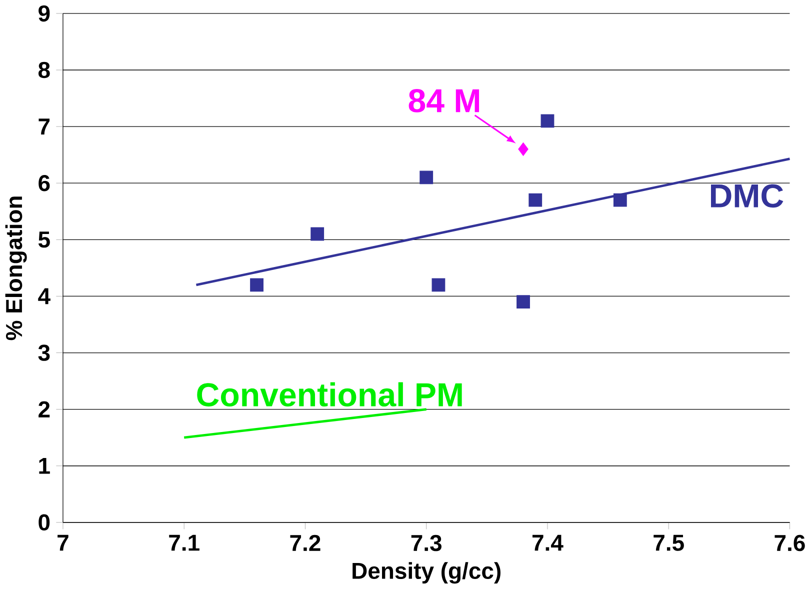 The height and width of the screenshot is (589, 811). Describe the element at coordinates (44, 296) in the screenshot. I see `y-tick-label: 4` at that location.